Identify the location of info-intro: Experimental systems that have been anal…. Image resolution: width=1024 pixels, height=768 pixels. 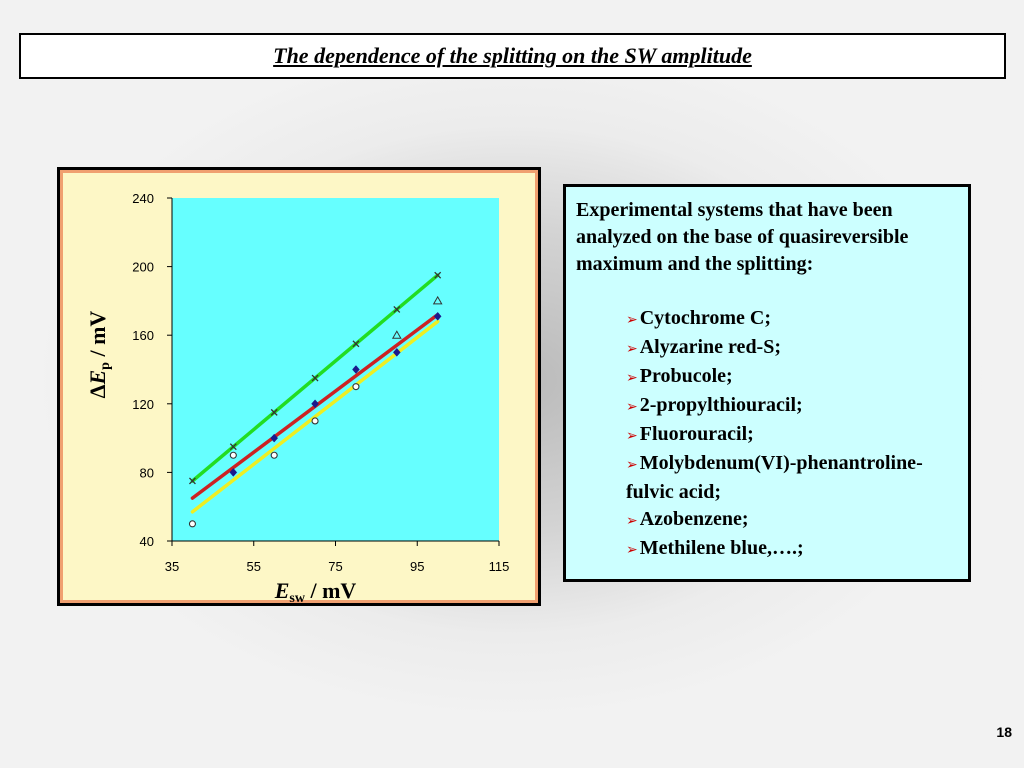
(742, 237).